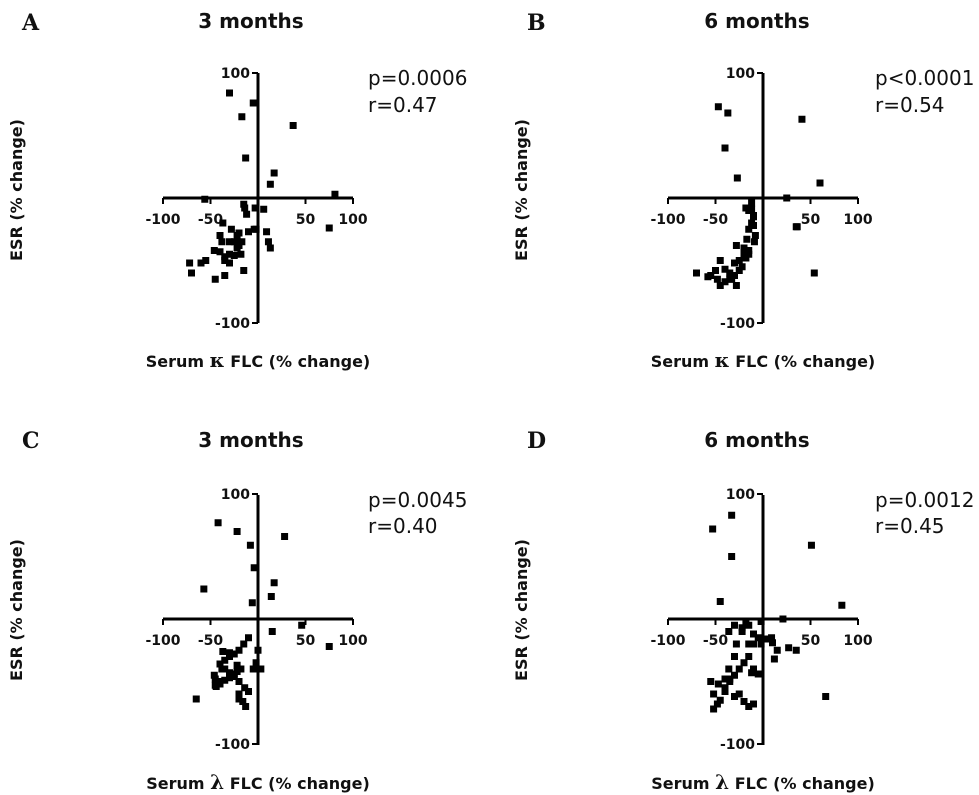 The image size is (979, 795). Describe the element at coordinates (232, 745) in the screenshot. I see `y-tick-label: -100` at that location.